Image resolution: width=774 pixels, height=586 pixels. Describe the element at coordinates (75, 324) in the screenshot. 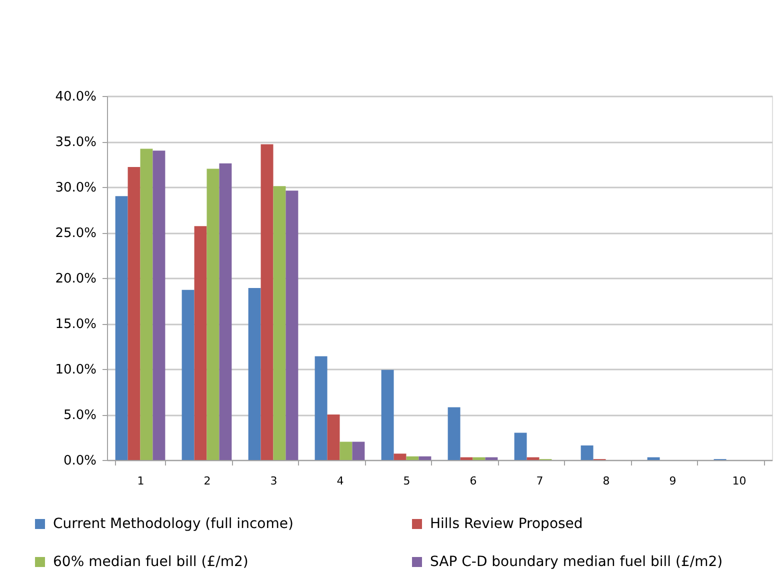

I see `y-tick-label: 15.0%` at that location.